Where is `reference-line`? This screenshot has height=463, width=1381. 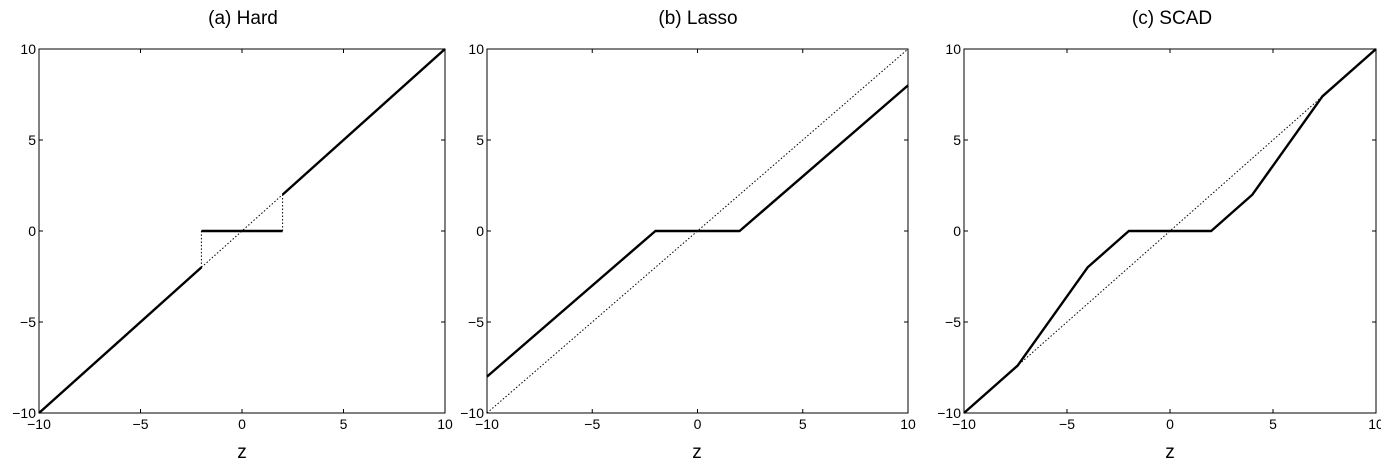 reference-line is located at coordinates (242, 231).